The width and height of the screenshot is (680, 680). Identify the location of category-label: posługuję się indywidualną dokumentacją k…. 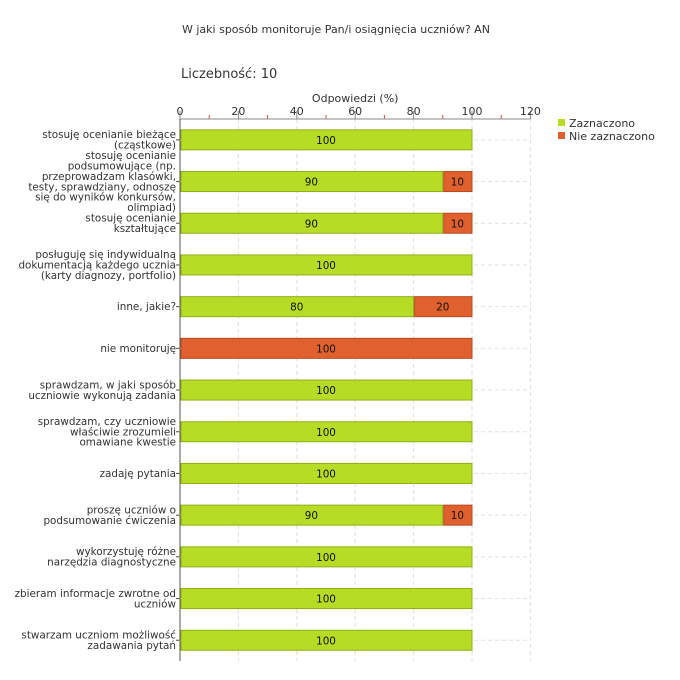
(97, 265).